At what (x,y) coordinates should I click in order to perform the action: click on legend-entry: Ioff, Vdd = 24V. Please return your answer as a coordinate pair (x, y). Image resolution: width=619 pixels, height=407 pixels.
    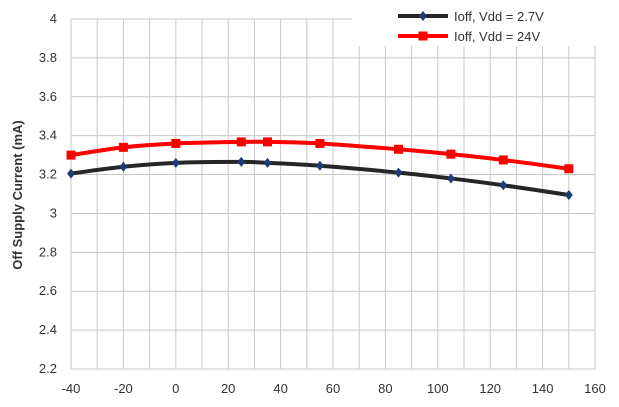
    Looking at the image, I should click on (469, 36).